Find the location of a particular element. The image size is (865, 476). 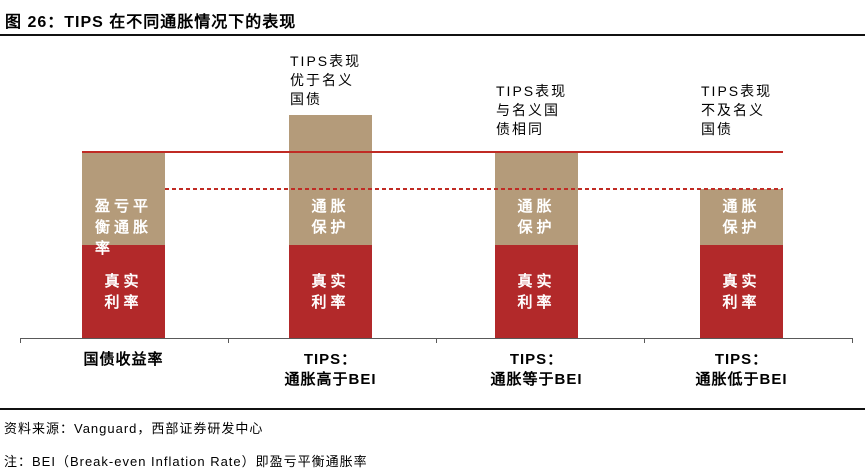

reference-line-solid is located at coordinates (432, 152).